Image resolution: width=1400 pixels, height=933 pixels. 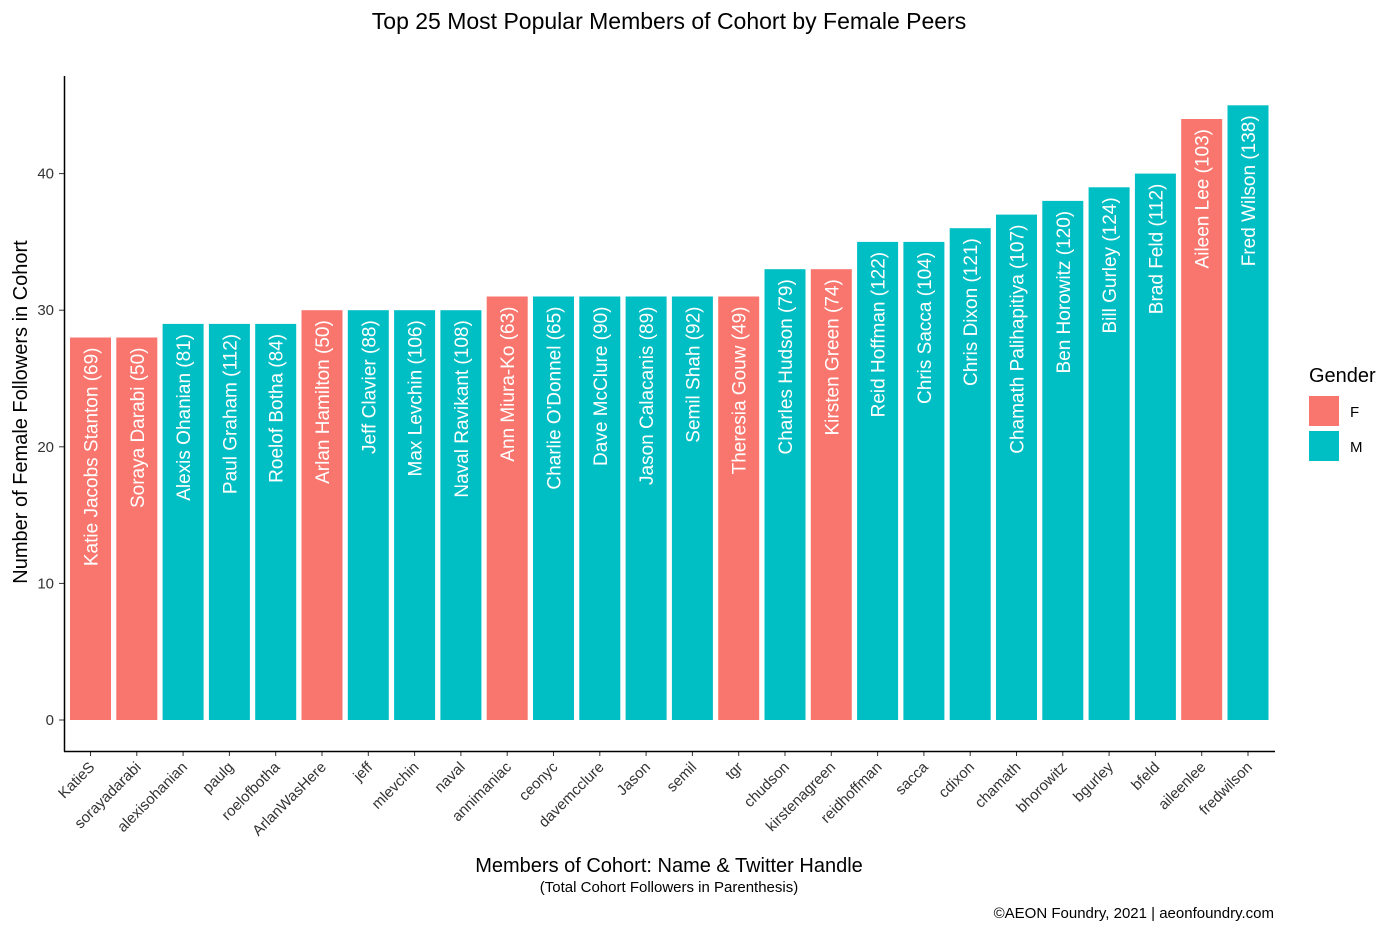 I want to click on bar-cdixon, so click(x=970, y=474).